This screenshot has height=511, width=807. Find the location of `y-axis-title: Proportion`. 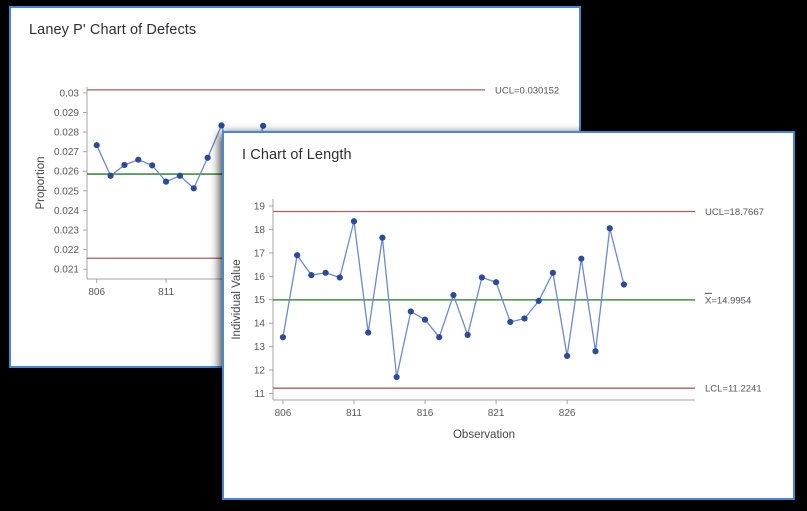

y-axis-title: Proportion is located at coordinates (41, 182).